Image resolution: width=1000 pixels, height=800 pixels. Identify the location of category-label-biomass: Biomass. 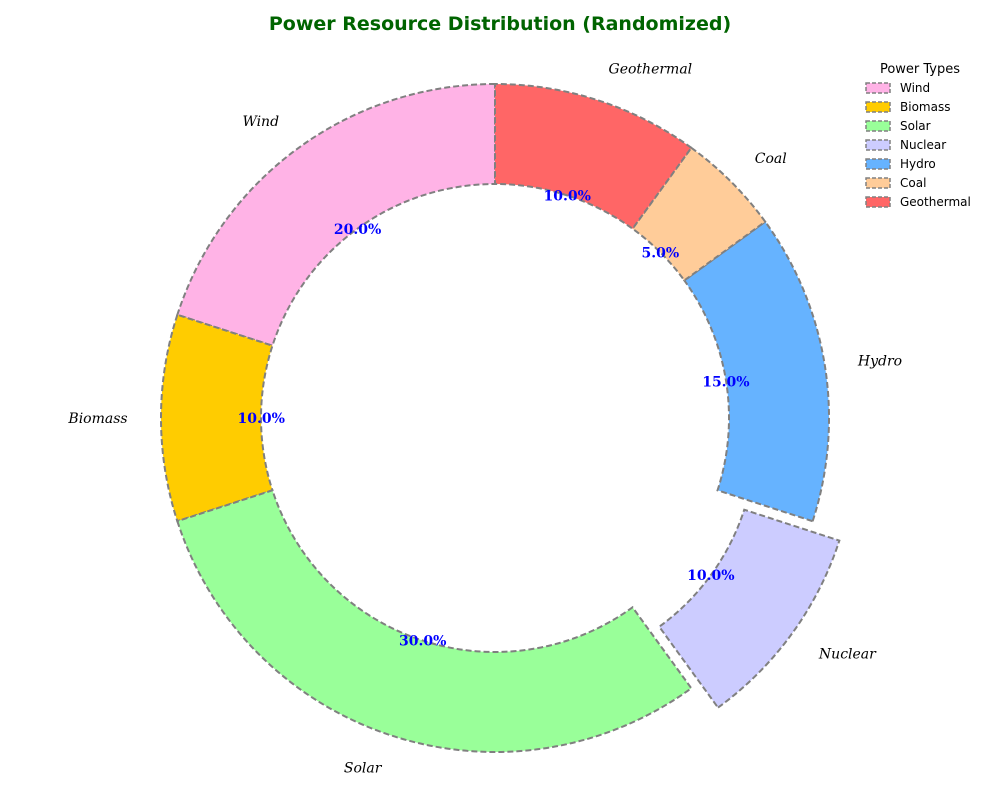
(97, 419).